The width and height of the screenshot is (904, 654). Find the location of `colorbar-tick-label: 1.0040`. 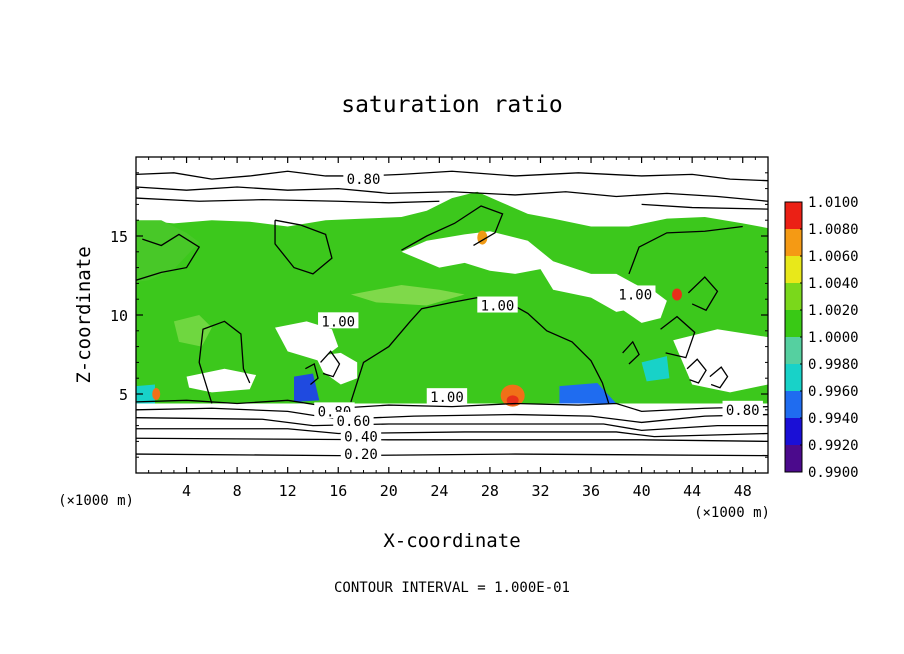

colorbar-tick-label: 1.0040 is located at coordinates (833, 284).